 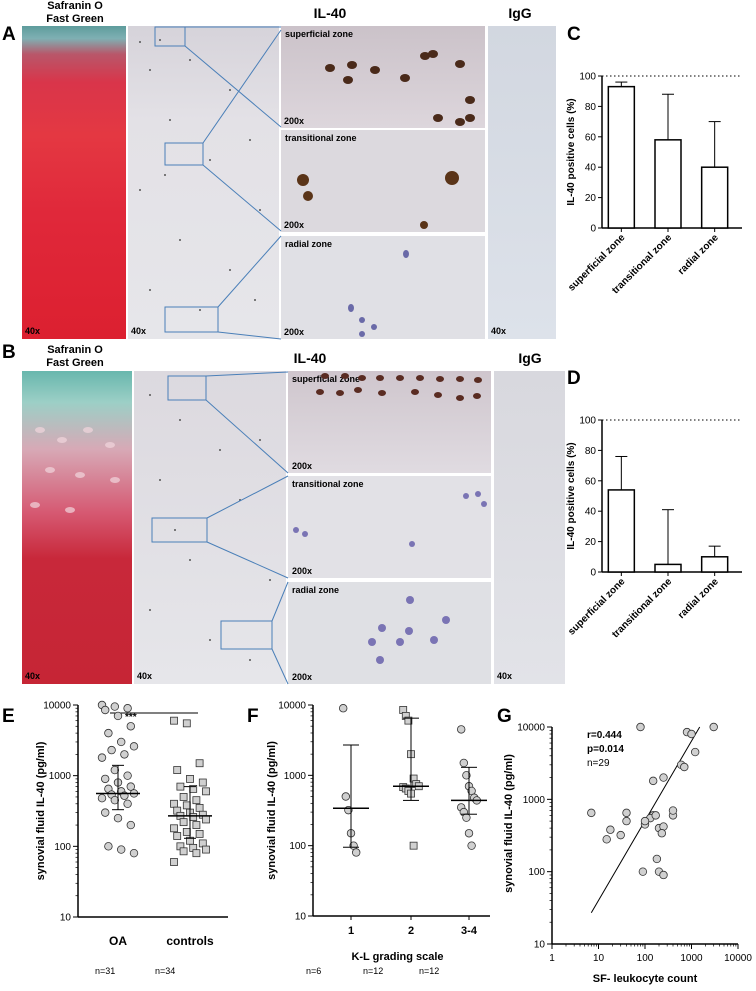 I want to click on x-tick-label: 10000, so click(x=738, y=958).